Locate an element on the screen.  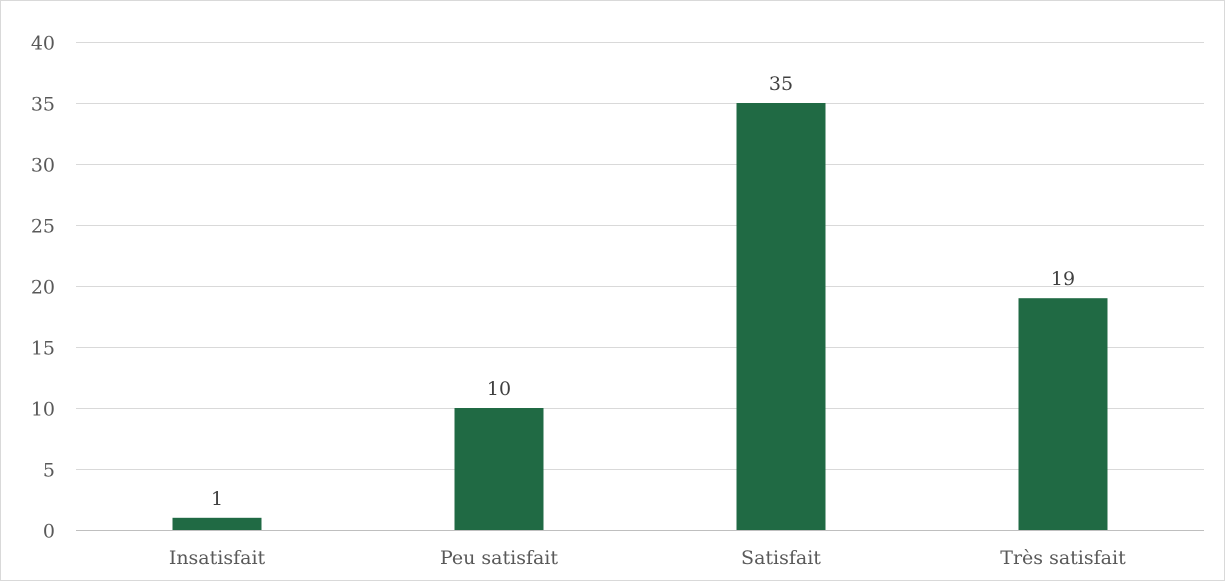
y-tick-label: 20 is located at coordinates (43, 288).